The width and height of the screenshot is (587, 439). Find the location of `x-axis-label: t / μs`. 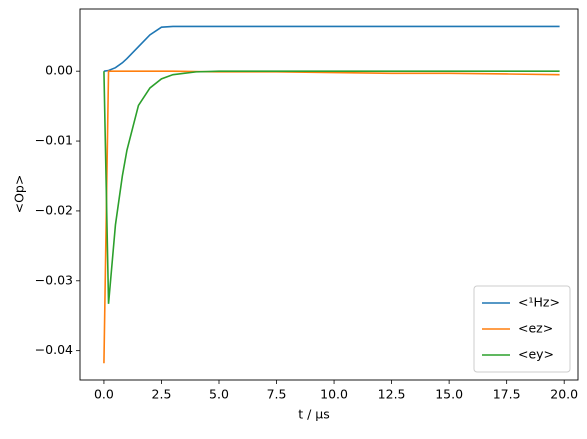

x-axis-label: t / μs is located at coordinates (314, 414).